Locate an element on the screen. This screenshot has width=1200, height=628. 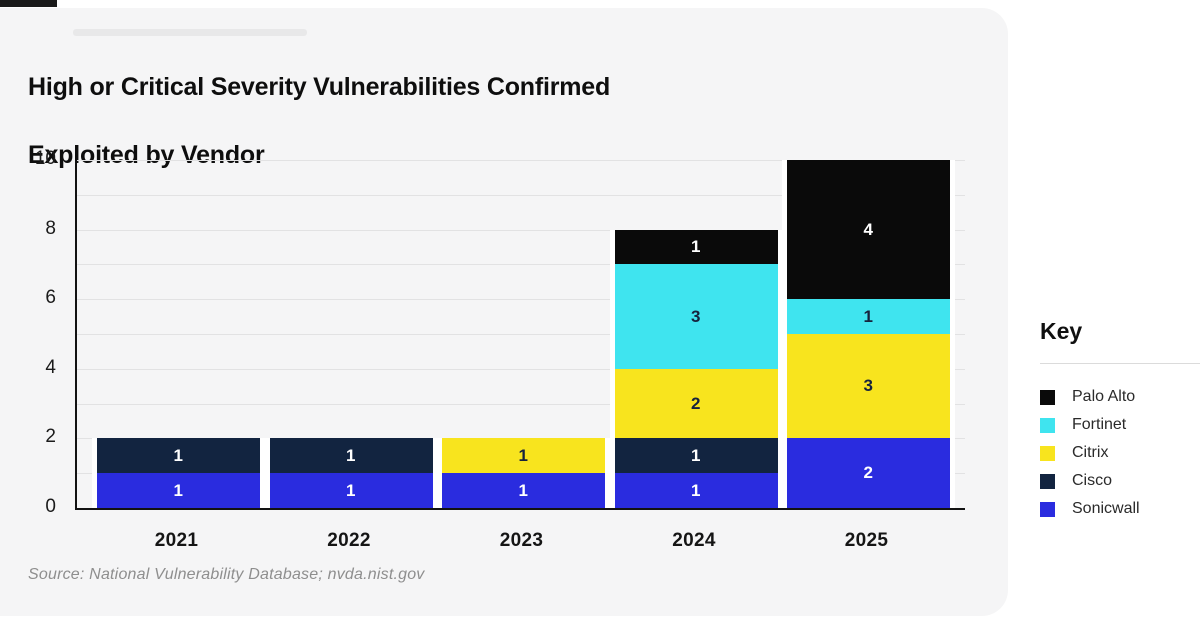
bar-segment-palo-alto-2025: 4 is located at coordinates (868, 230).